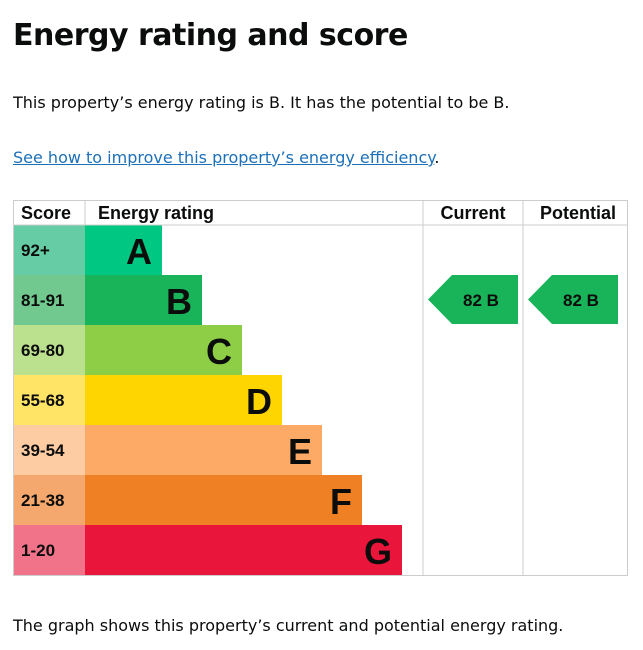 Image resolution: width=643 pixels, height=650 pixels. I want to click on potential-rating-arrow, so click(573, 299).